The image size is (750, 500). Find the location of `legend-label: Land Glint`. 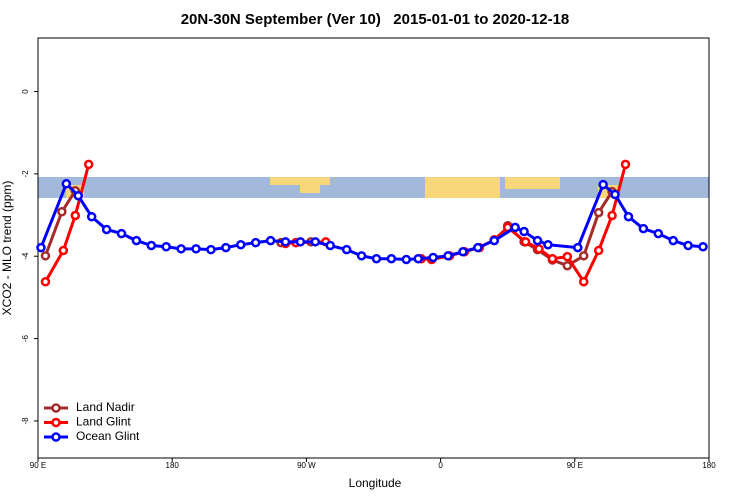

legend-label: Land Glint is located at coordinates (103, 422).